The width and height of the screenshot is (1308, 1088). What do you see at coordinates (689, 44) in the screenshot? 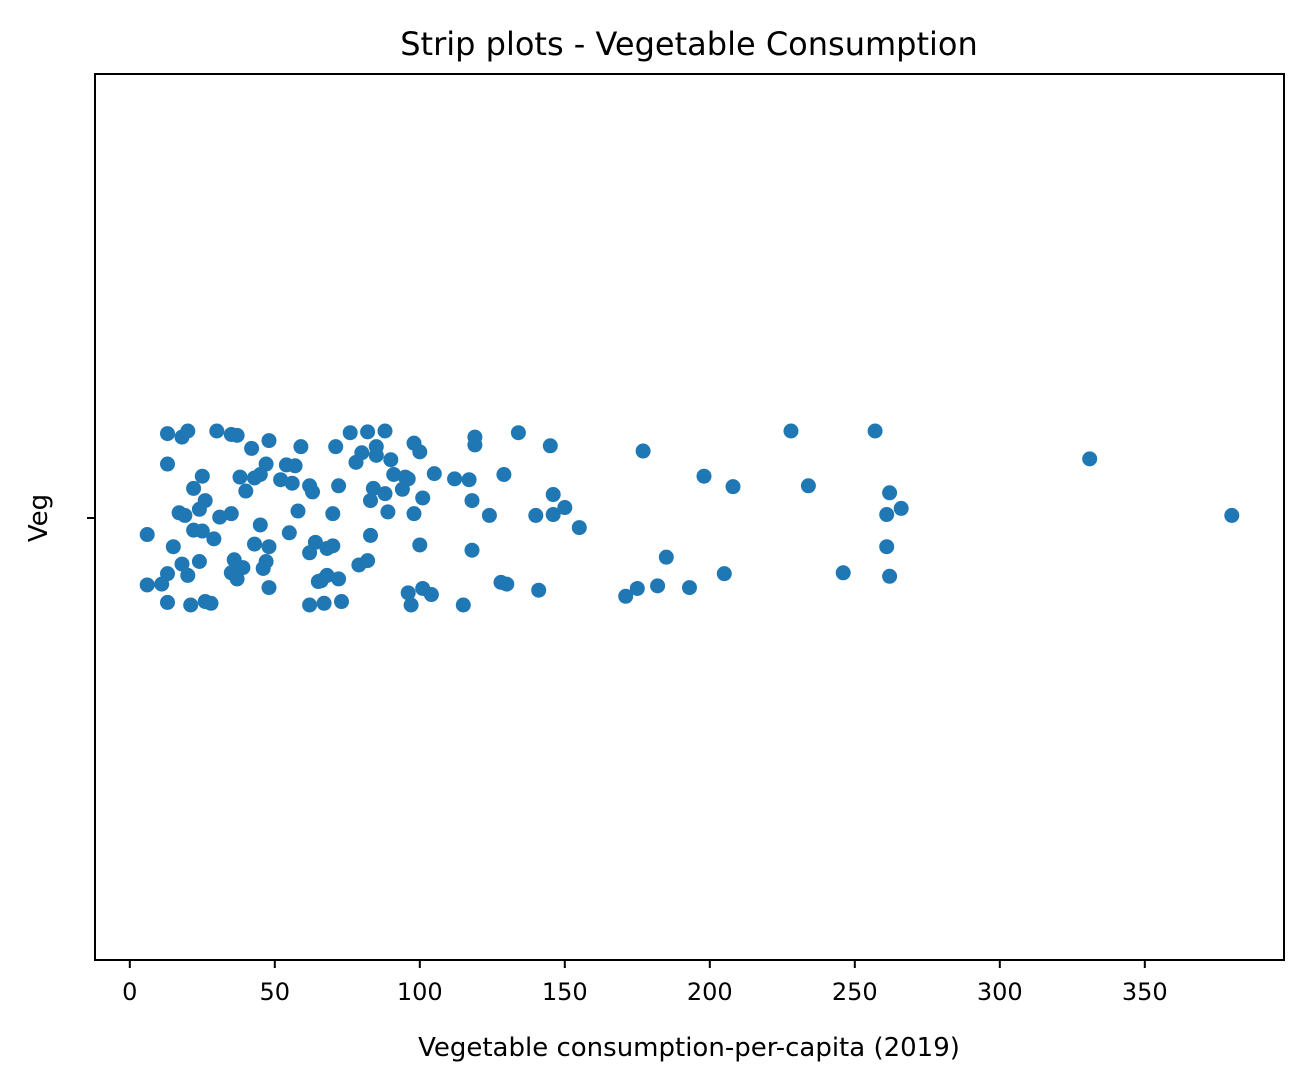
I see `chart-title: Strip plots - Vegetable Consumption` at bounding box center [689, 44].